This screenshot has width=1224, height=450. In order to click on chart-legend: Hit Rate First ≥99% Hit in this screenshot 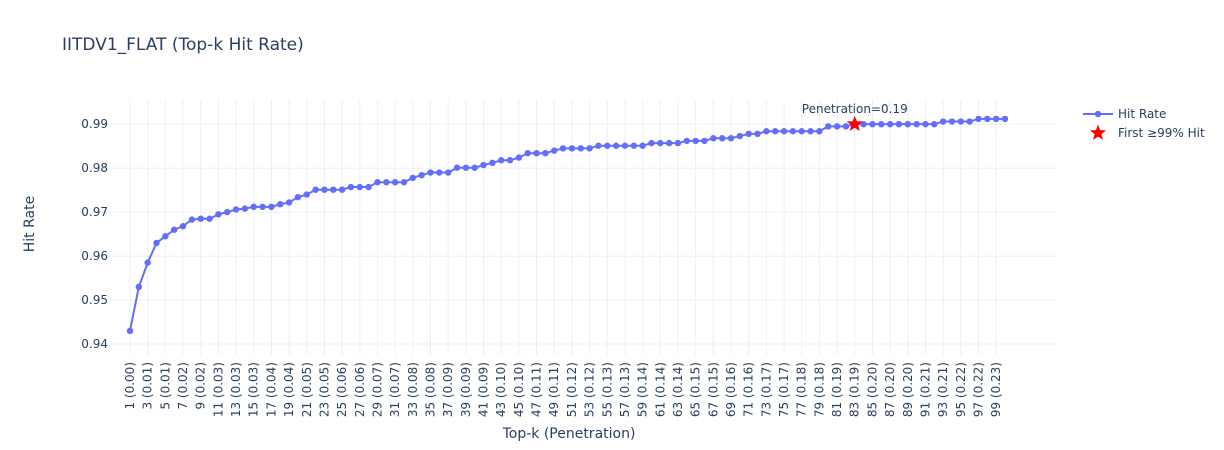, I will do `click(1144, 123)`.